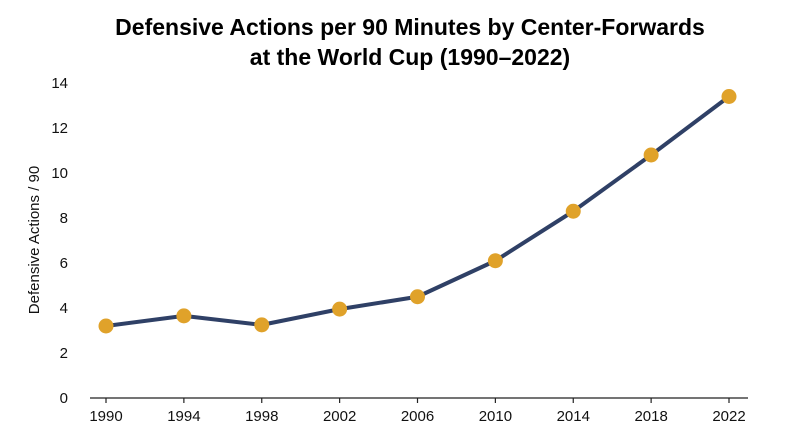  What do you see at coordinates (105, 416) in the screenshot?
I see `x-tick-label: 1990` at bounding box center [105, 416].